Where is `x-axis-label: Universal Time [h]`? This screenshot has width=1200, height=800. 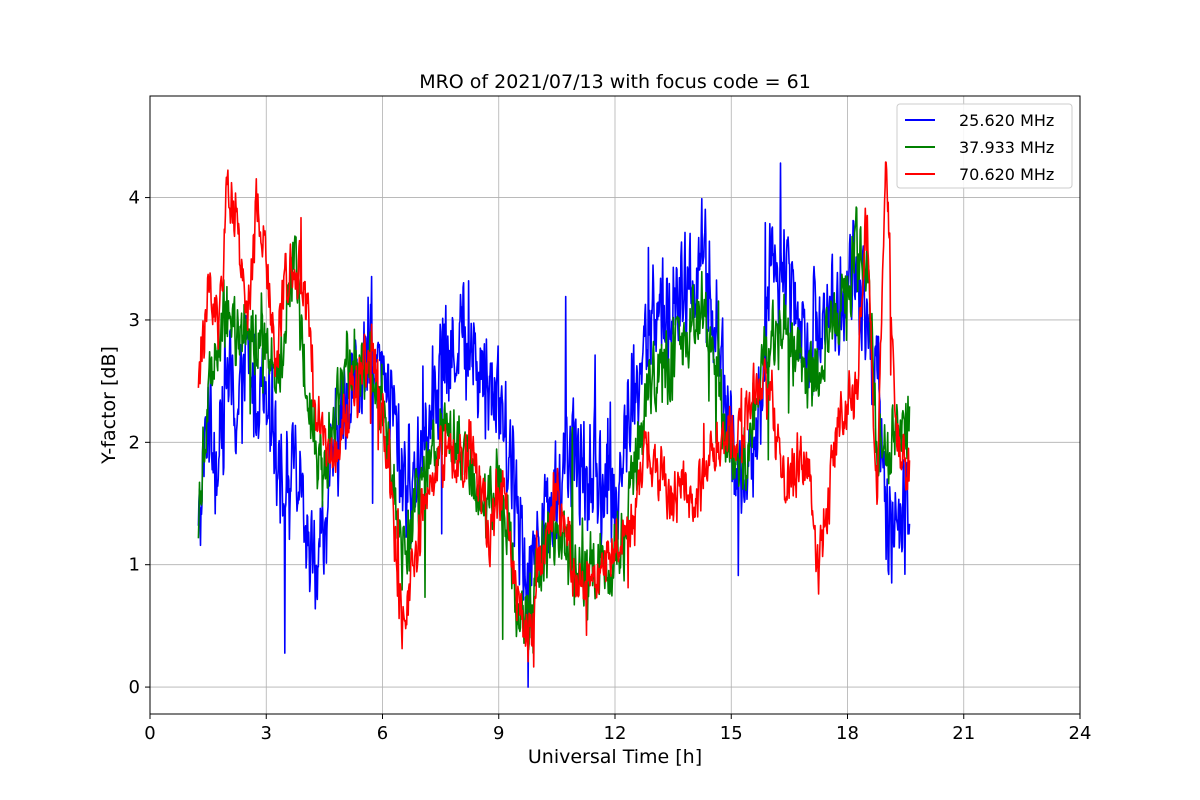
x-axis-label: Universal Time [h] is located at coordinates (615, 757).